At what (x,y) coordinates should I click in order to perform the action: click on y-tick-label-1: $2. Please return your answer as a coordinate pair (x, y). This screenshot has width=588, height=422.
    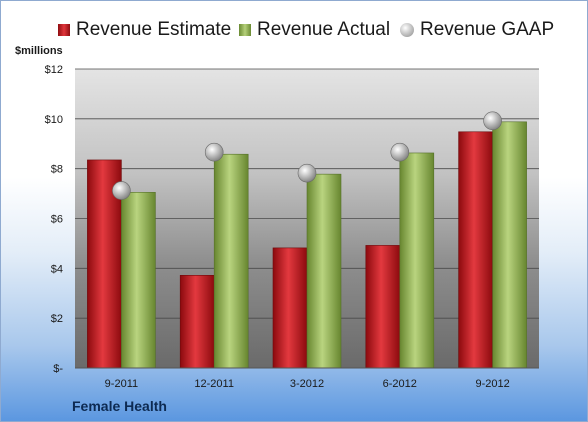
    Looking at the image, I should click on (57, 319).